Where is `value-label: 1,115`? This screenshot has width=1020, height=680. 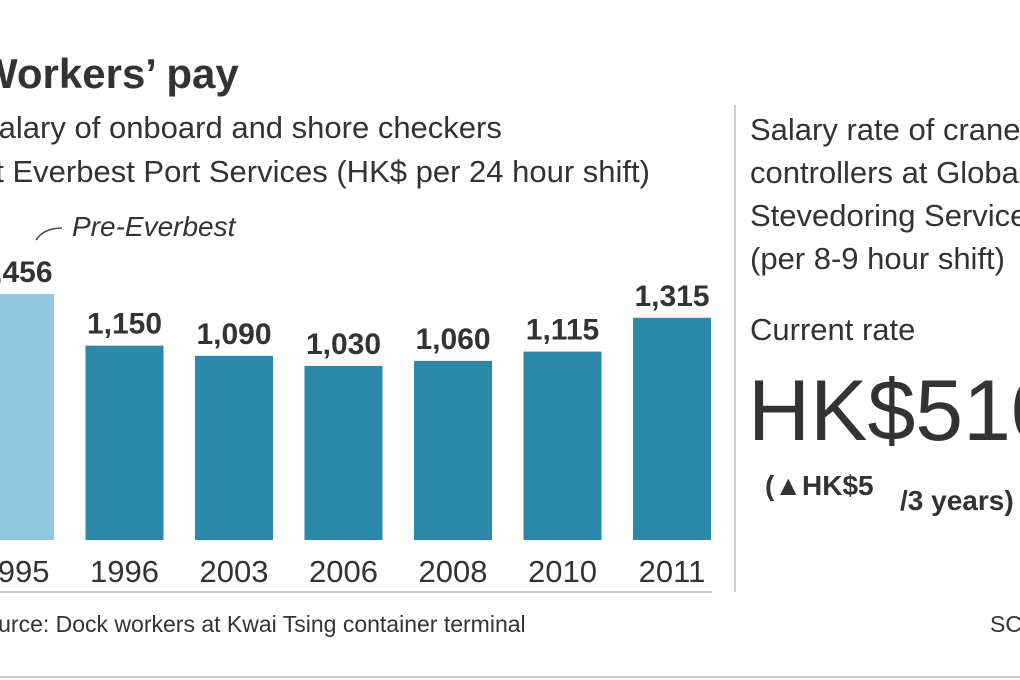
value-label: 1,115 is located at coordinates (562, 330).